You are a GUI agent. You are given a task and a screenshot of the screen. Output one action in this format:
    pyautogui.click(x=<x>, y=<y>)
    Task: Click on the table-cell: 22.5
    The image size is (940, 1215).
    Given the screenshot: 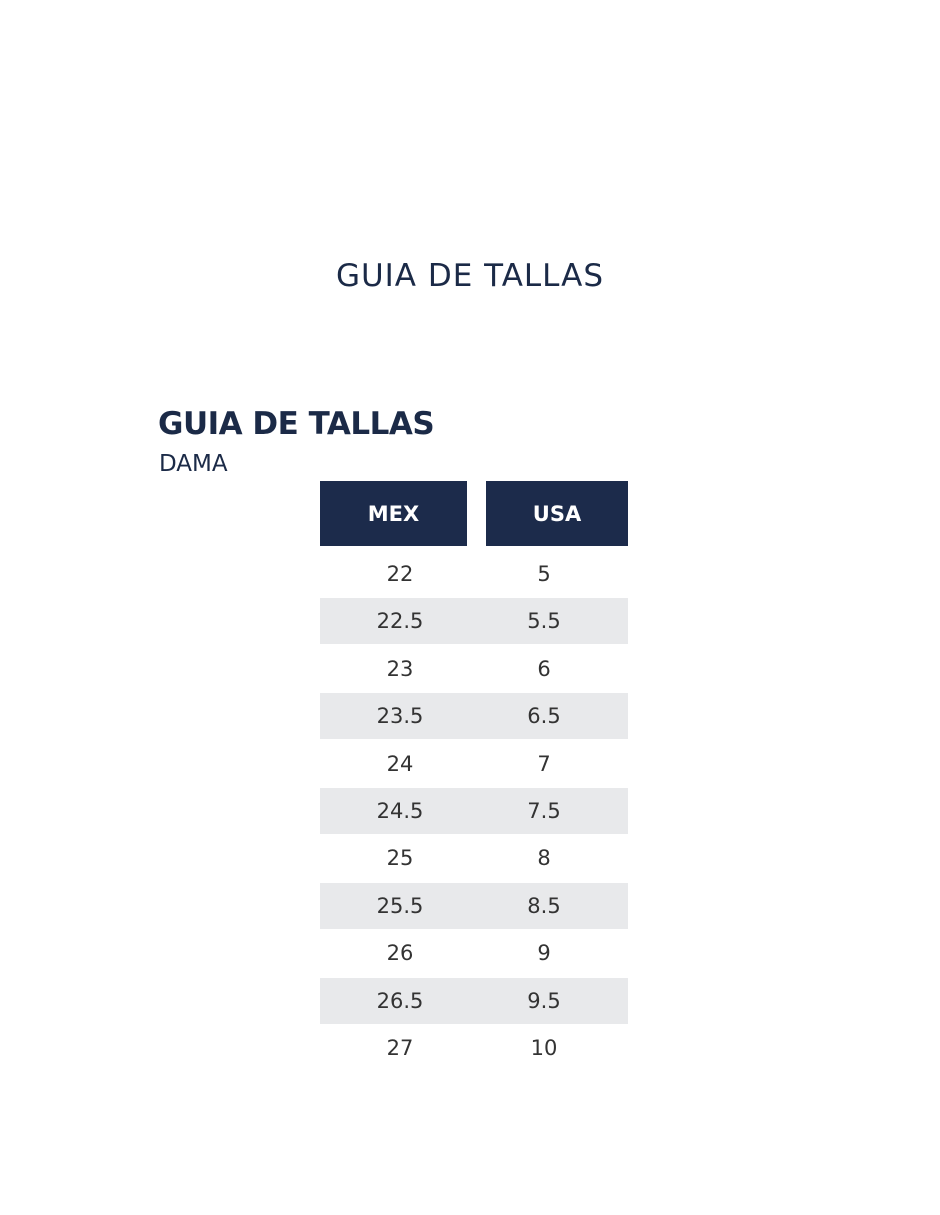 What is the action you would take?
    pyautogui.click(x=400, y=621)
    